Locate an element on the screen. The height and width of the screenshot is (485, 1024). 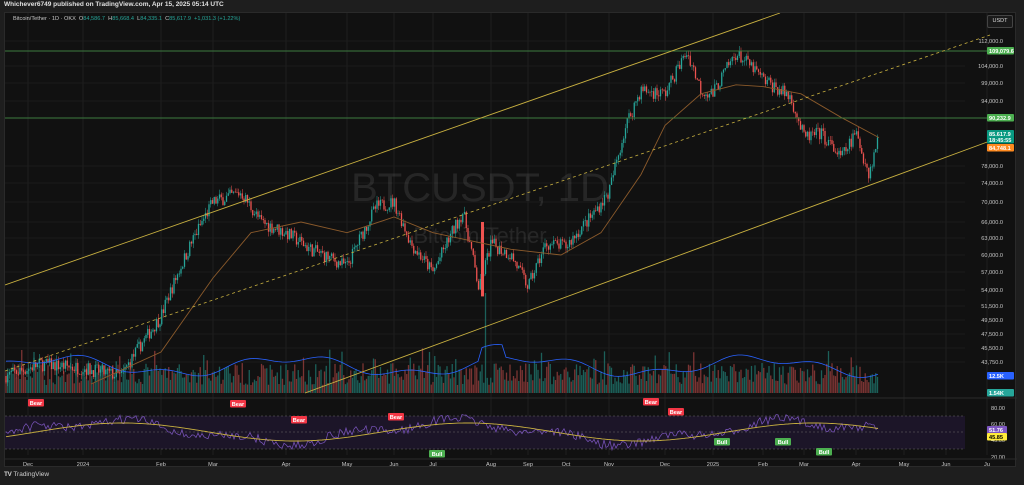
footer: TV TradingView is located at coordinates (512, 476).